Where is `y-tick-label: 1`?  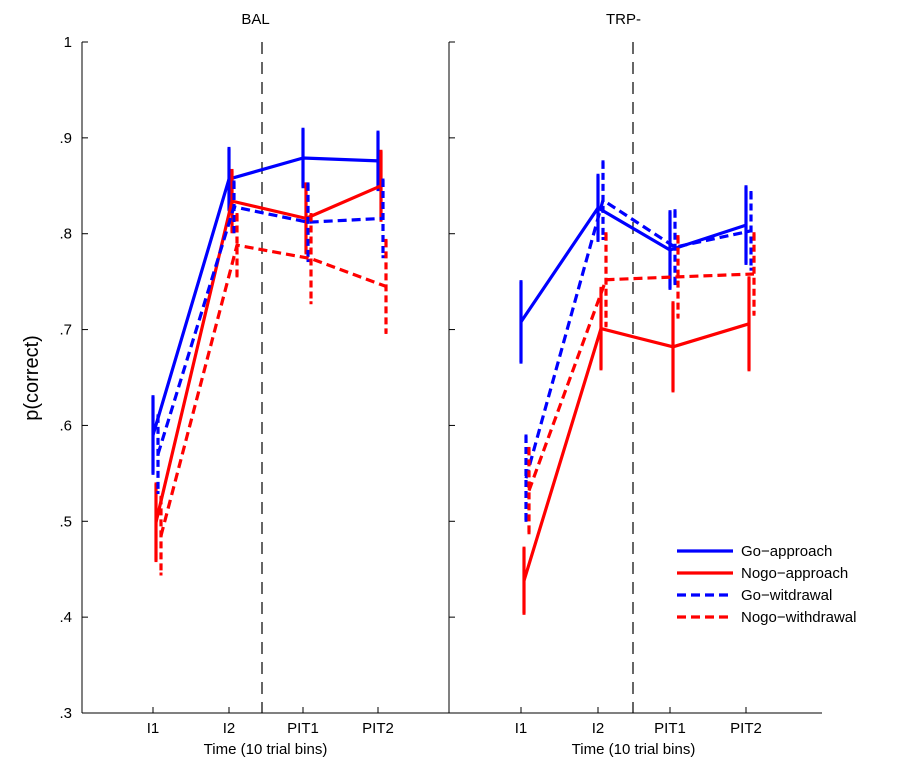 y-tick-label: 1 is located at coordinates (68, 42).